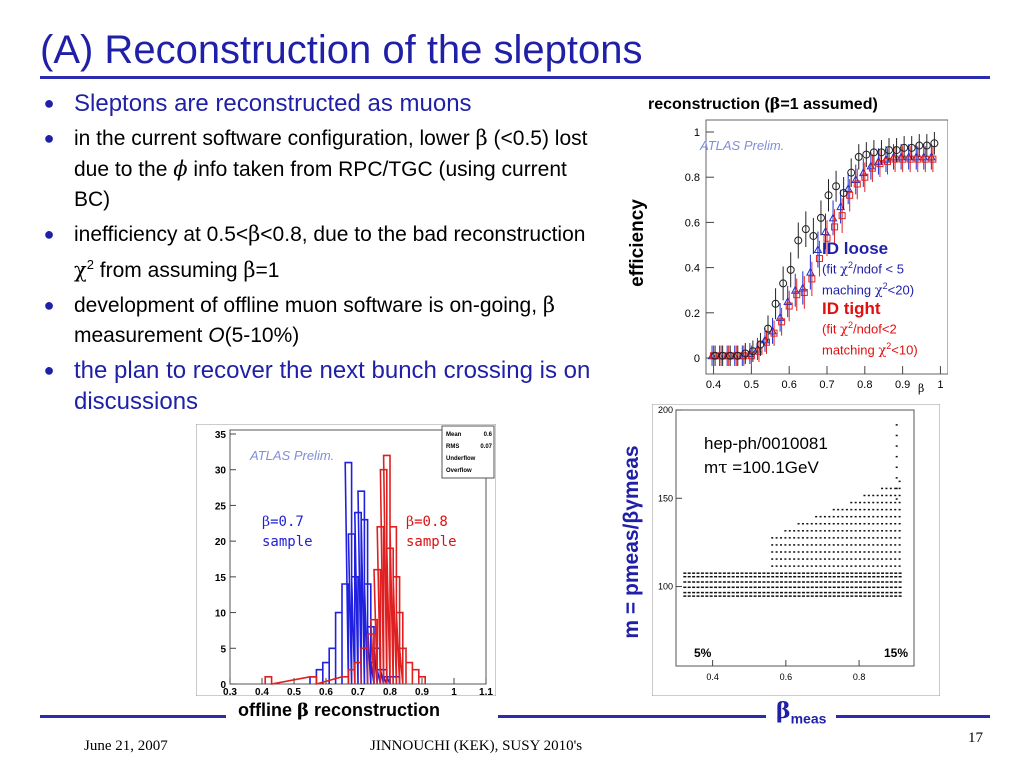  Describe the element at coordinates (221, 578) in the screenshot. I see `histogram-ytick-label: 15` at that location.